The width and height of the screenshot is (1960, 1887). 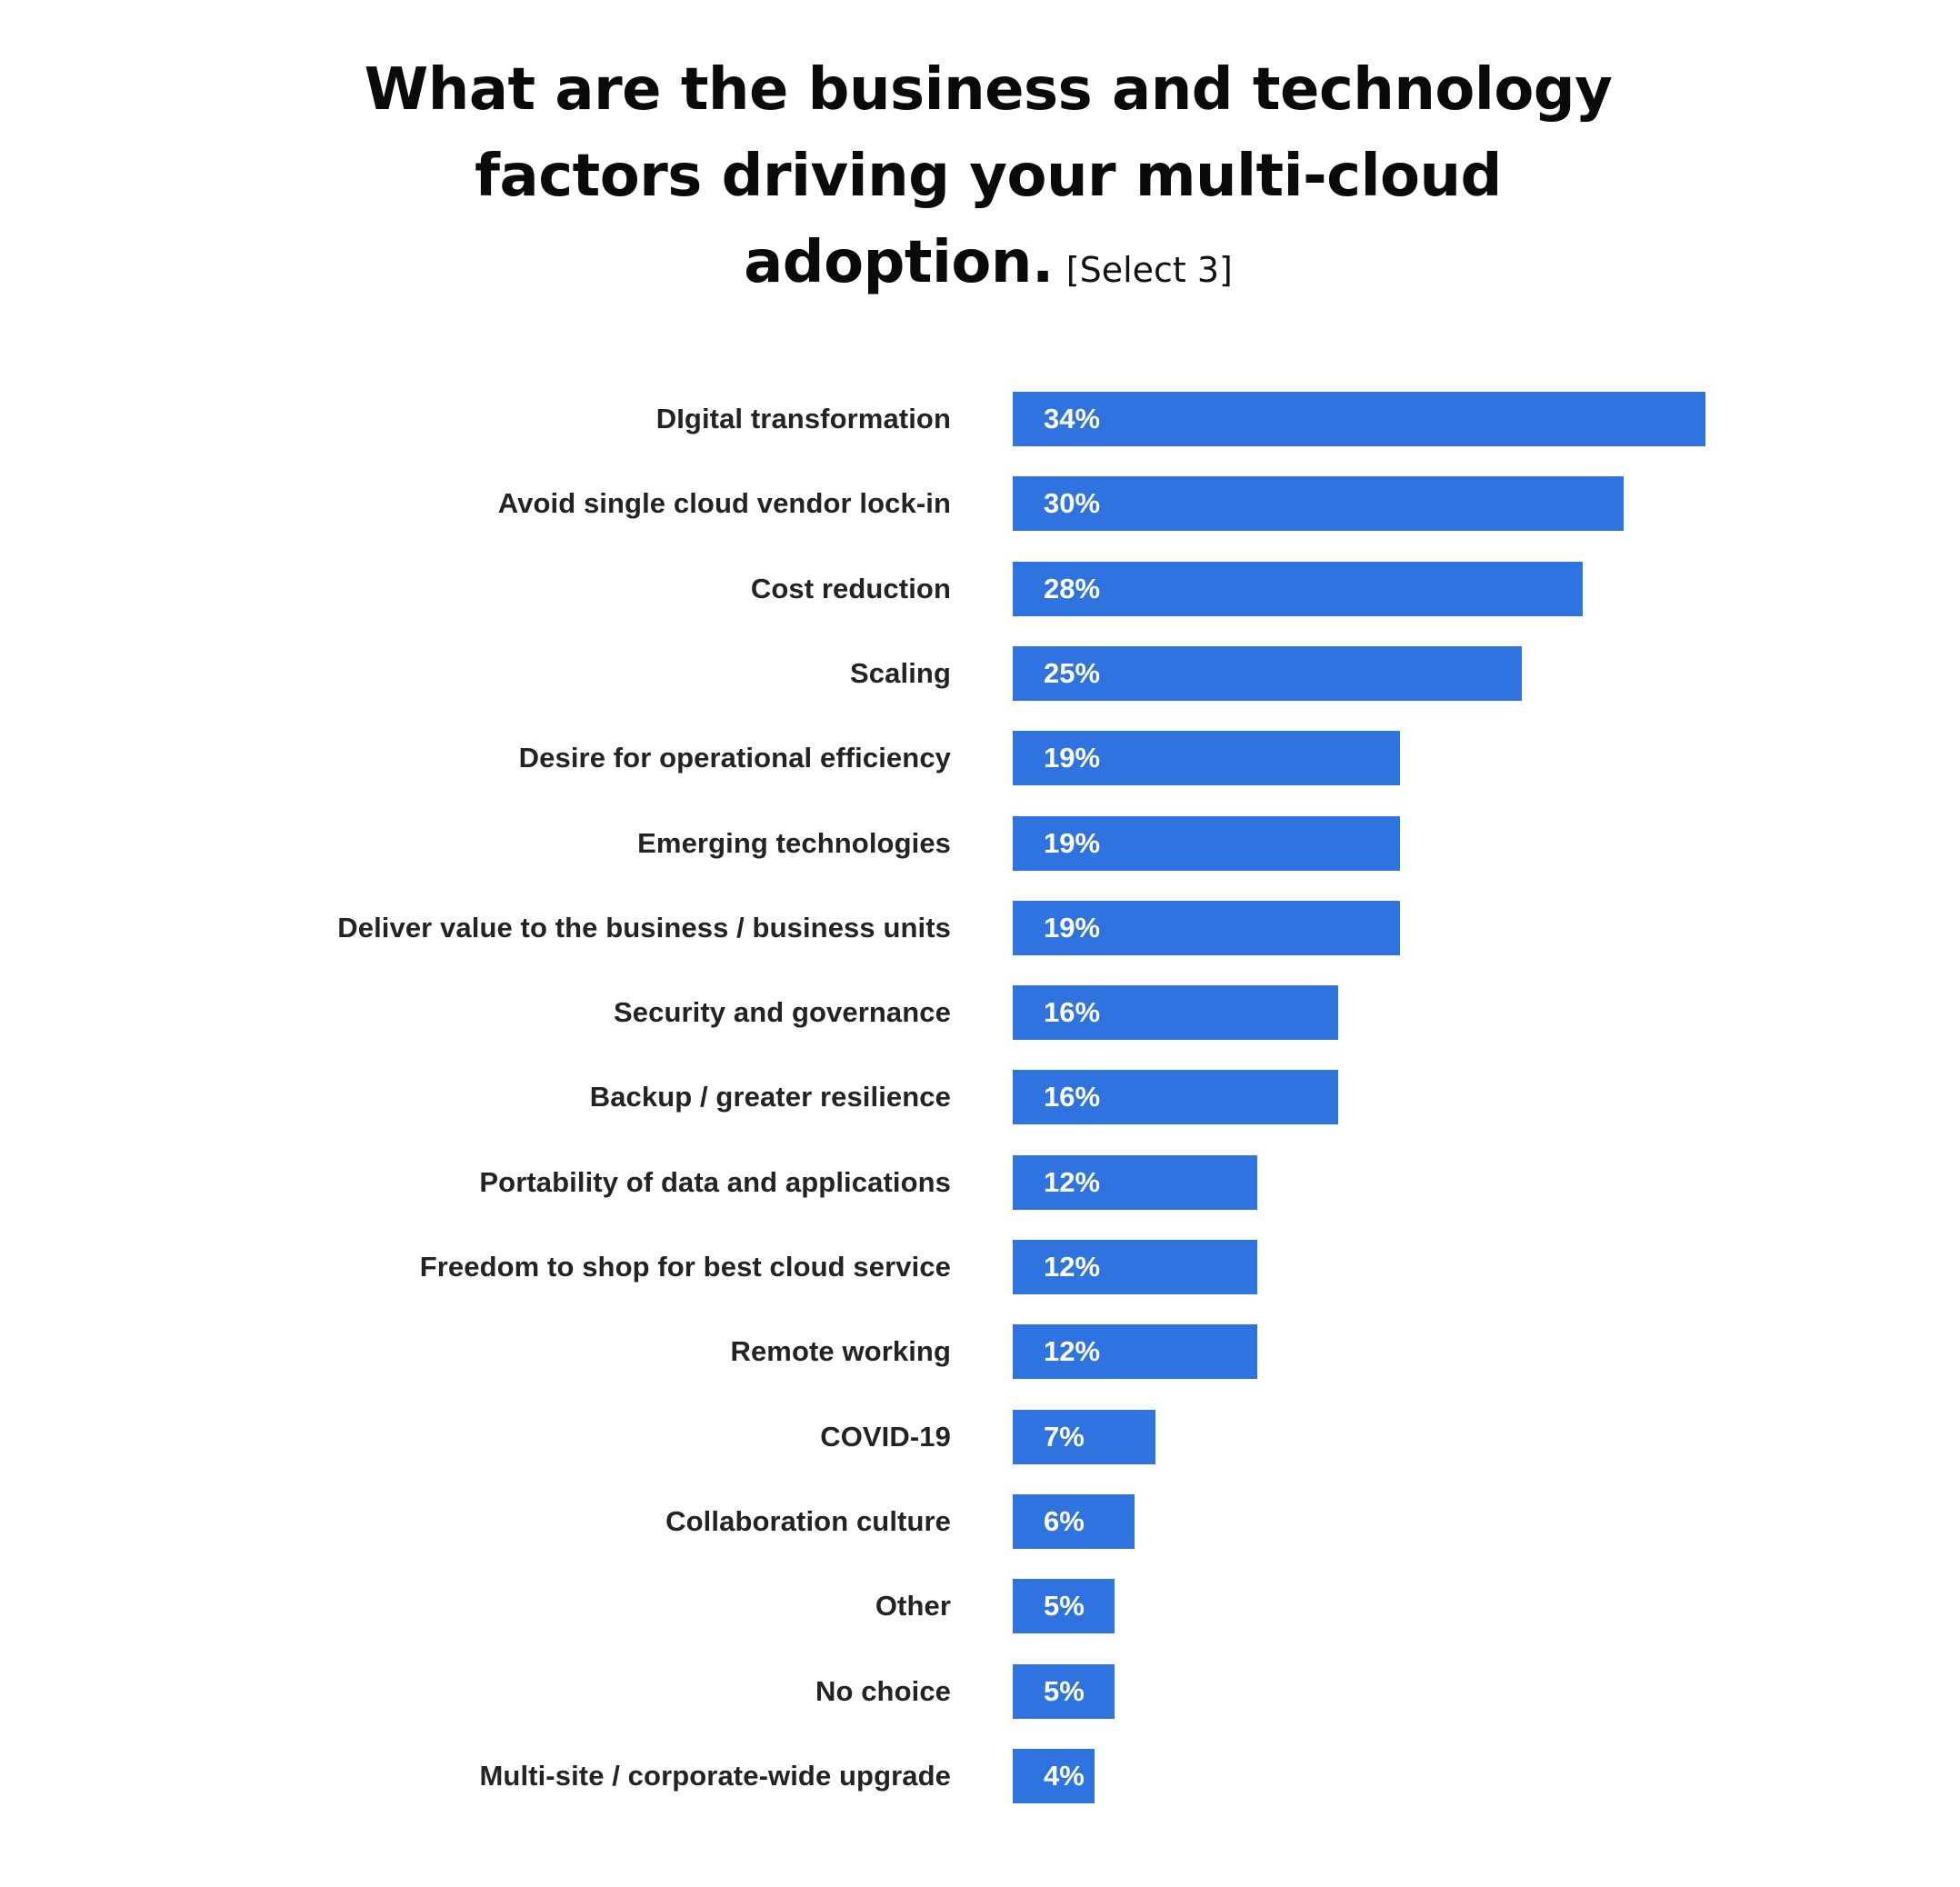 I want to click on bar-label: Remote working, so click(x=840, y=1352).